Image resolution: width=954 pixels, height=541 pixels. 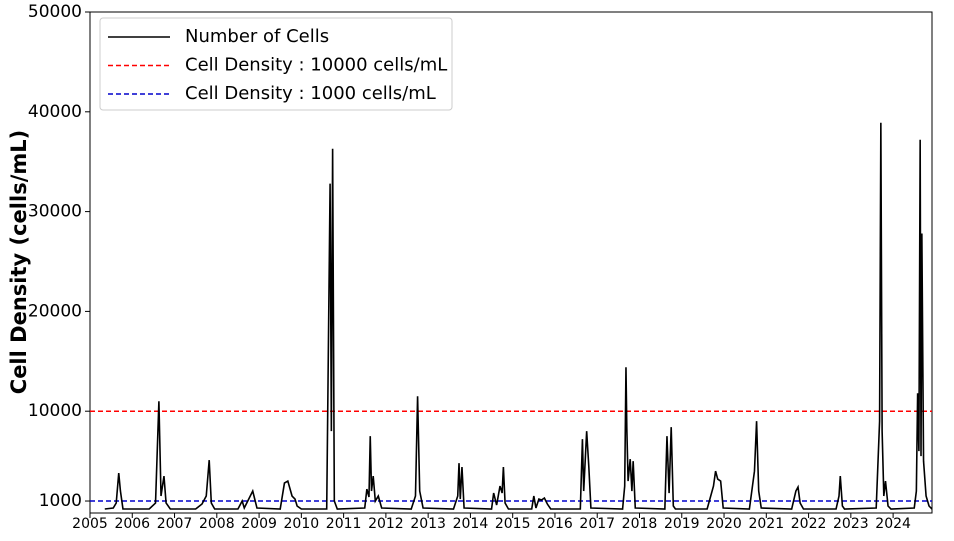 I want to click on x-tick-label: 2010, so click(x=302, y=524).